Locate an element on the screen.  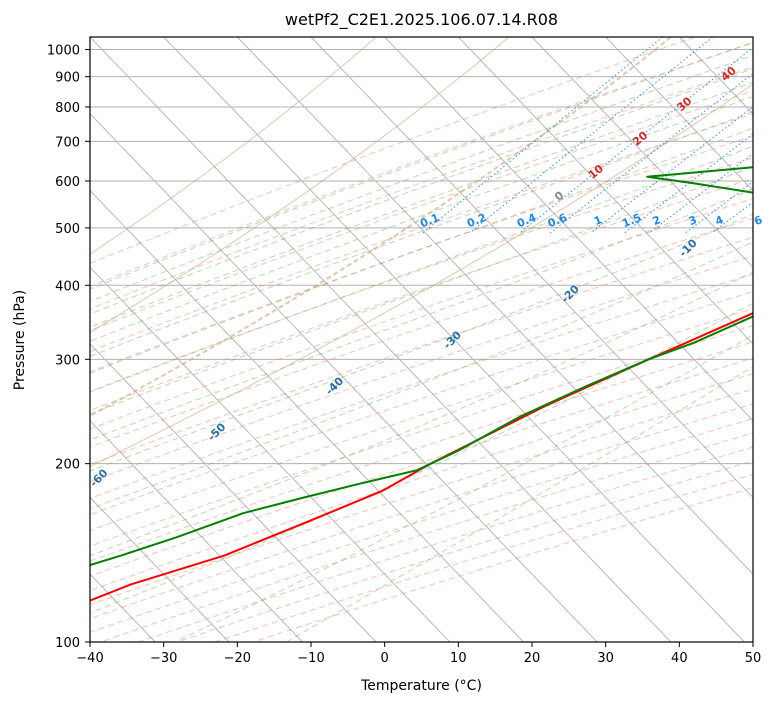
y-tick-label: 900 is located at coordinates (67, 78).